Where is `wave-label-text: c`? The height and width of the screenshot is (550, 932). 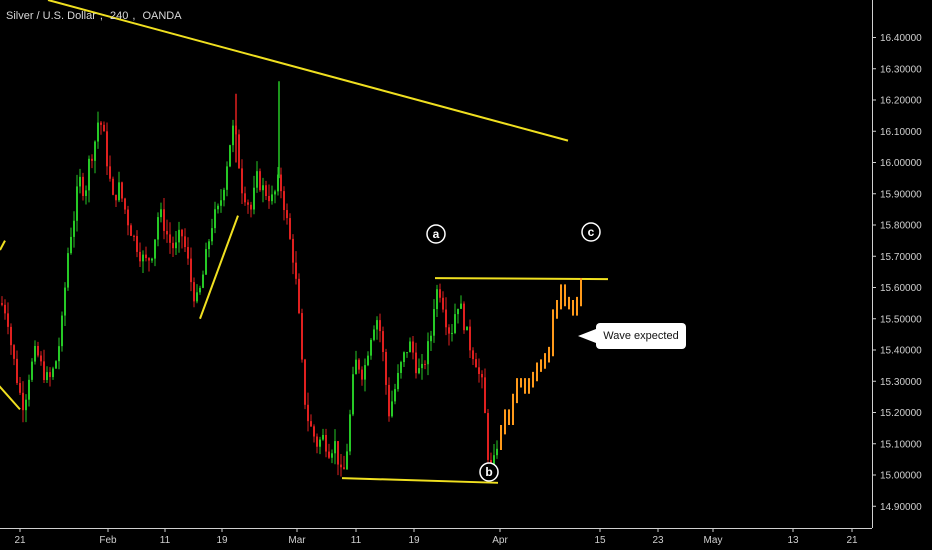
wave-label-text: c is located at coordinates (591, 232).